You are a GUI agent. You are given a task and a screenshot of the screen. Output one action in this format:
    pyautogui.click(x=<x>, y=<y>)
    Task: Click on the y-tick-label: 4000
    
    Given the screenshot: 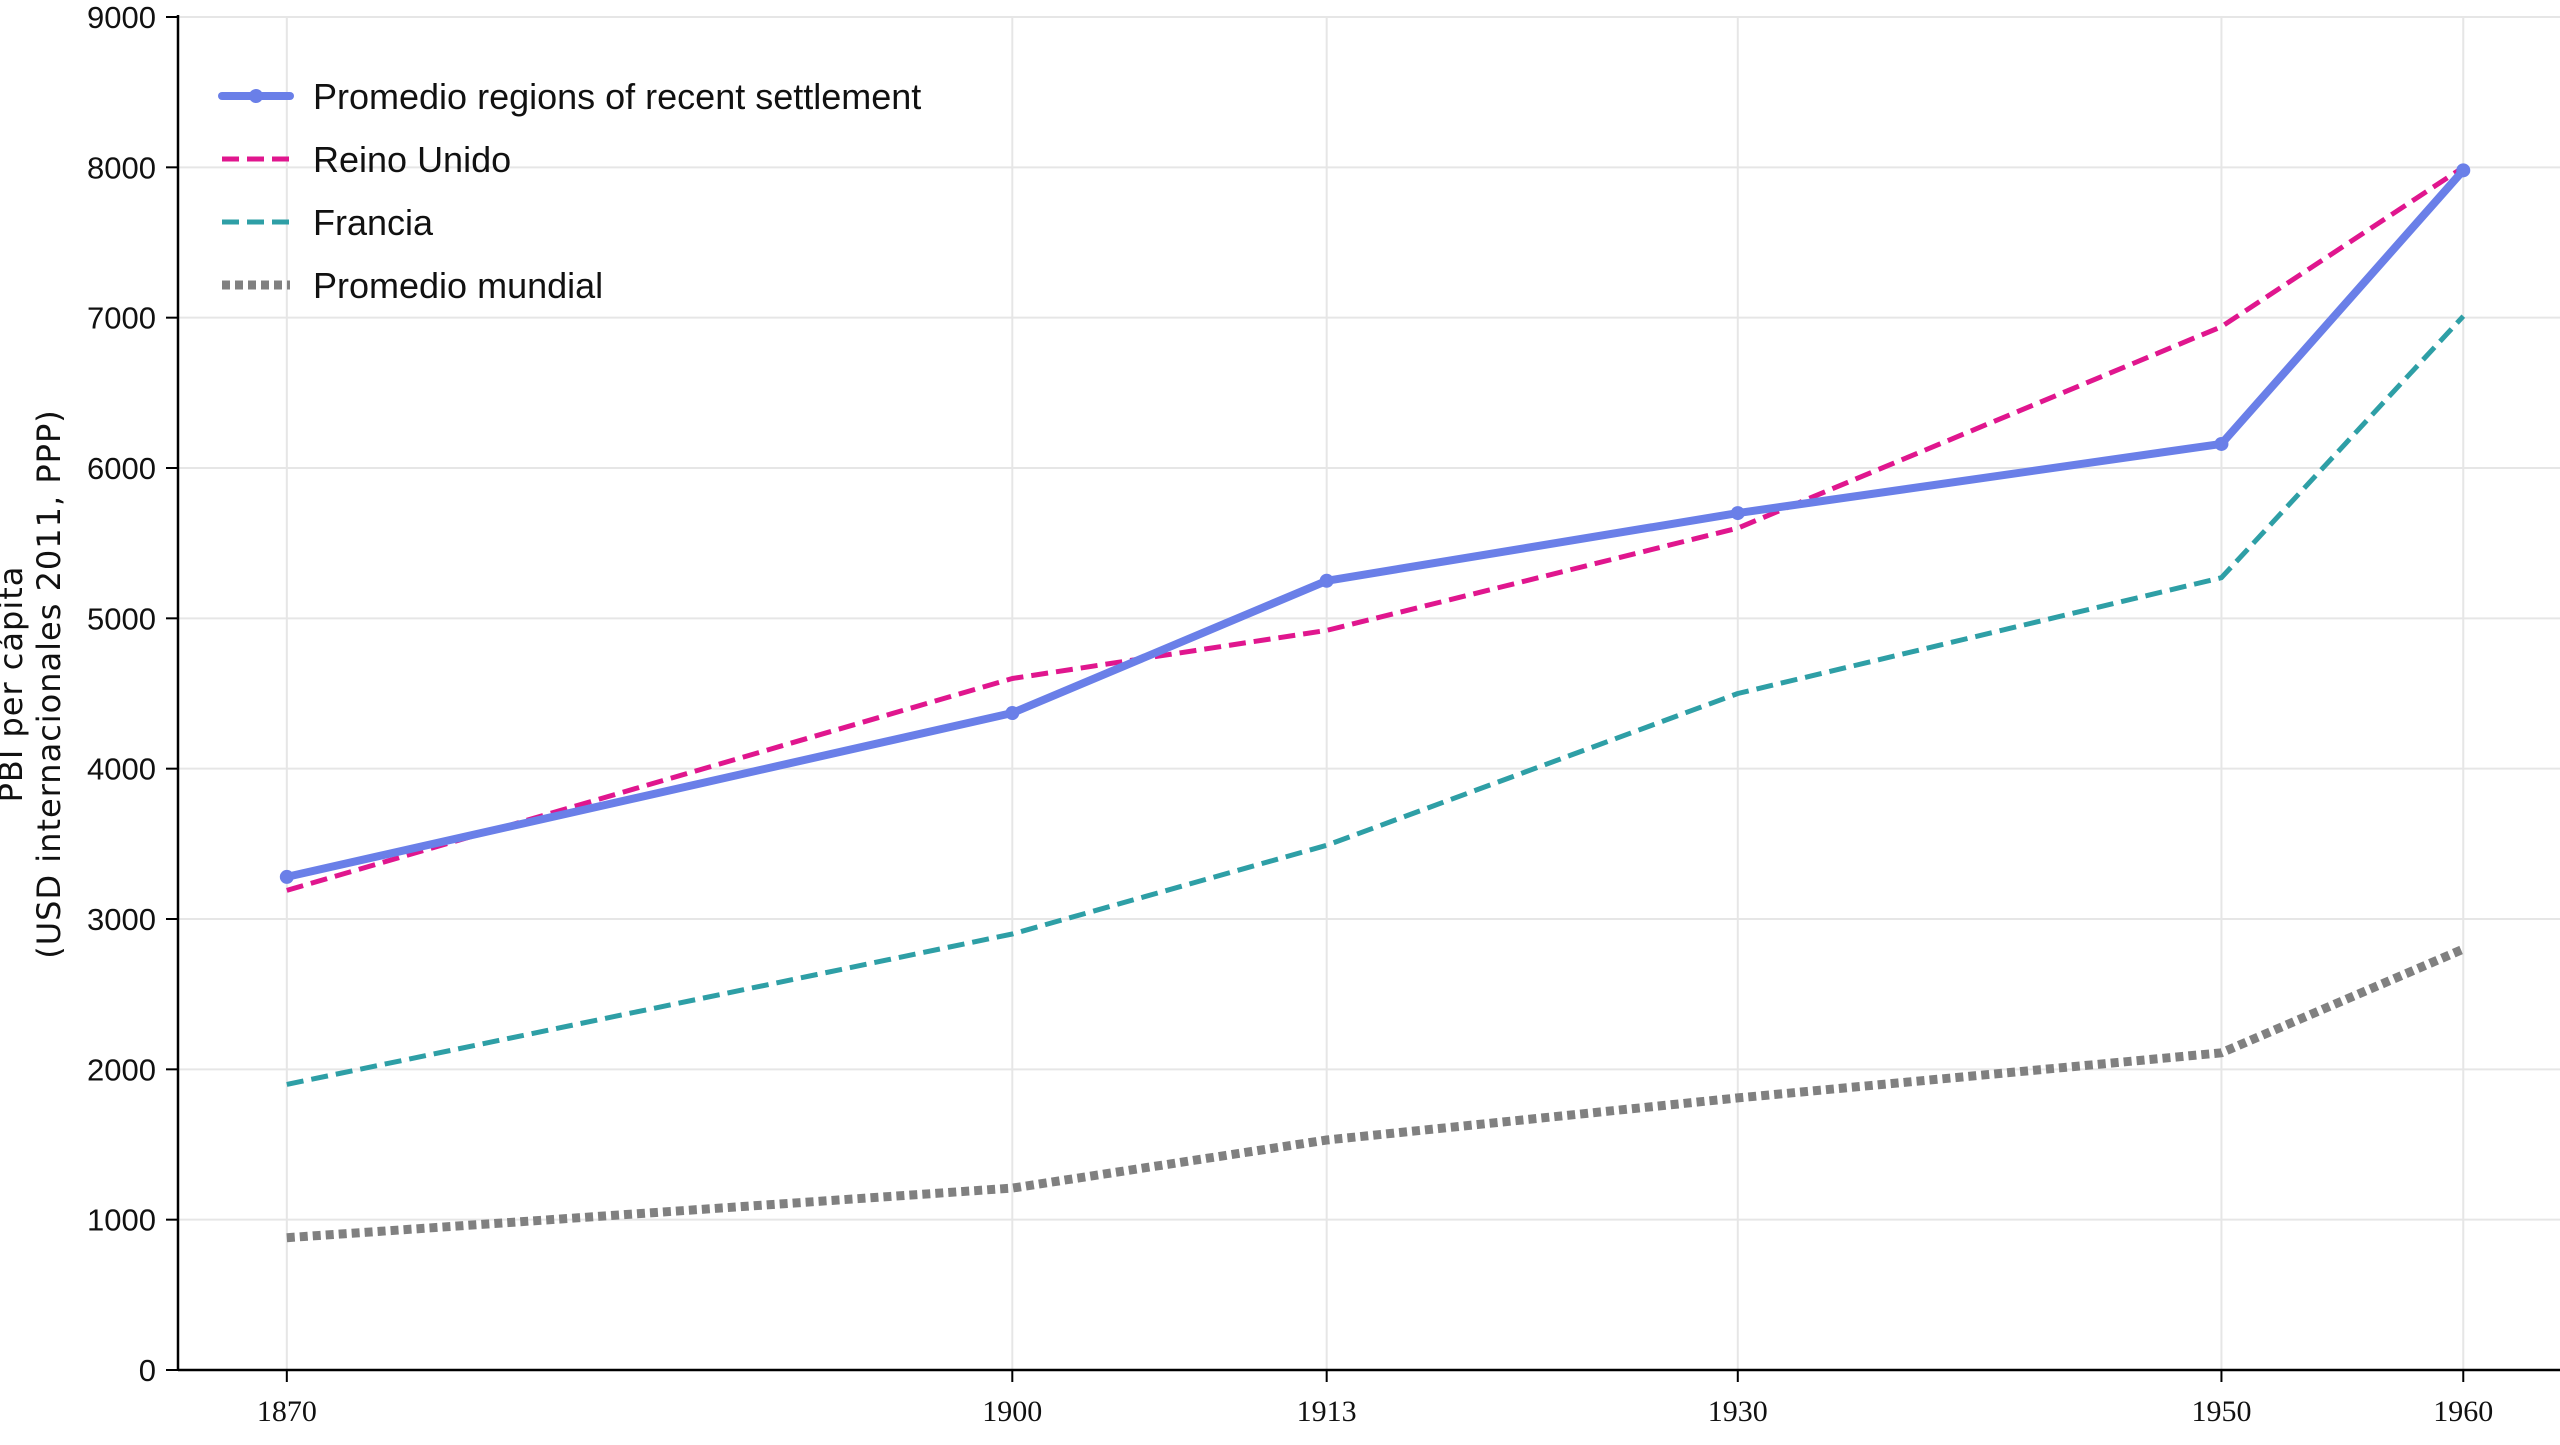 What is the action you would take?
    pyautogui.click(x=121, y=769)
    